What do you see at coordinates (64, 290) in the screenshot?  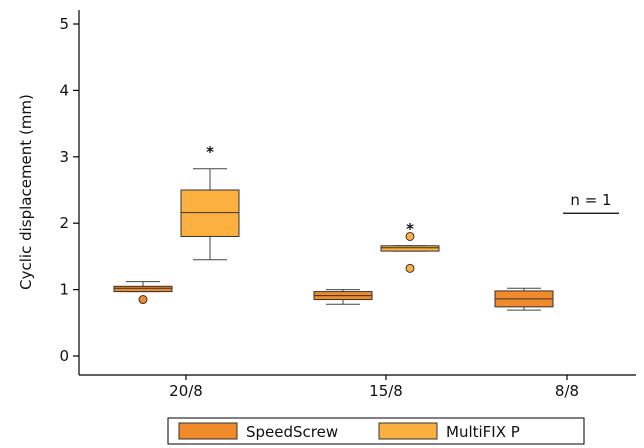 I see `y-tick-label: 1` at bounding box center [64, 290].